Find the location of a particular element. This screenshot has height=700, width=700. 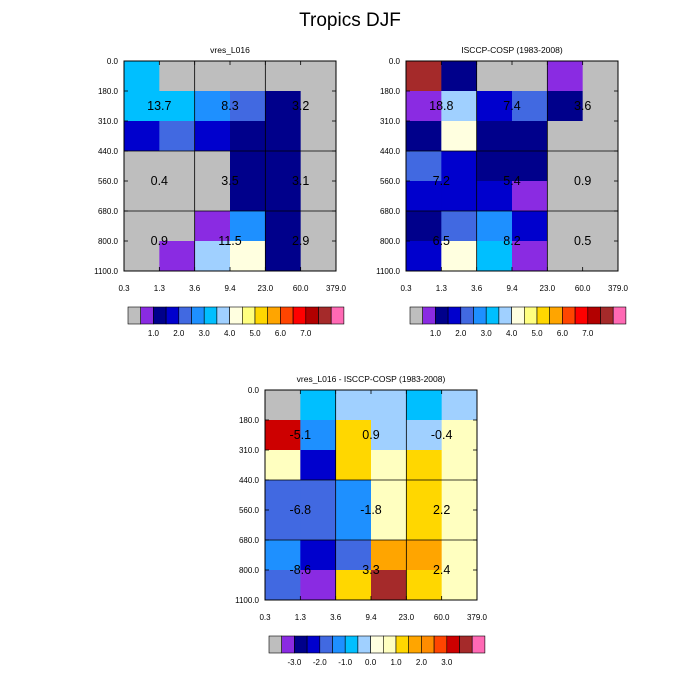

block-value-label: 5.4 is located at coordinates (511, 181).